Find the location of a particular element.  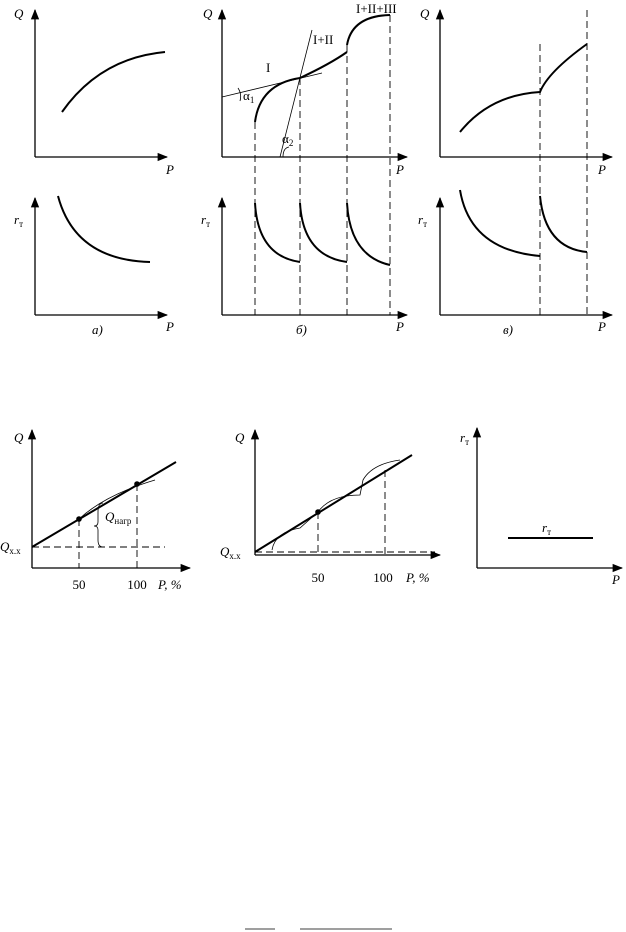

angle-label: α1 is located at coordinates (248, 96).